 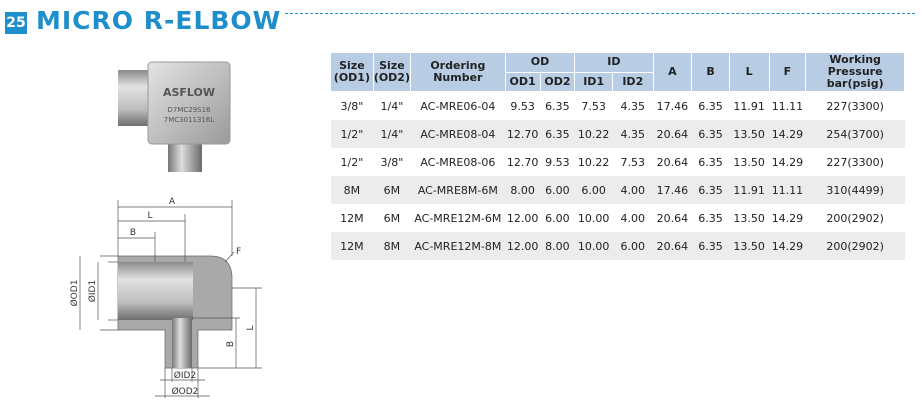 I want to click on section-diagram, so click(x=170, y=299).